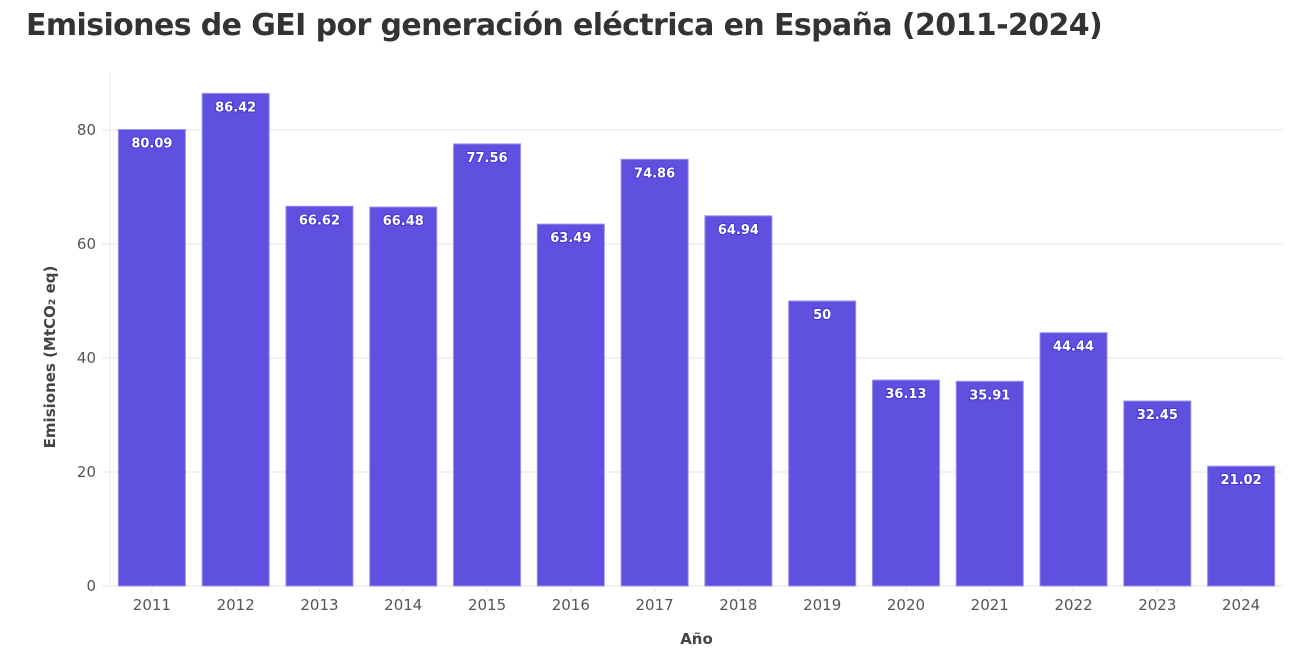 Image resolution: width=1312 pixels, height=666 pixels. What do you see at coordinates (822, 605) in the screenshot?
I see `x-tick-label: 2019` at bounding box center [822, 605].